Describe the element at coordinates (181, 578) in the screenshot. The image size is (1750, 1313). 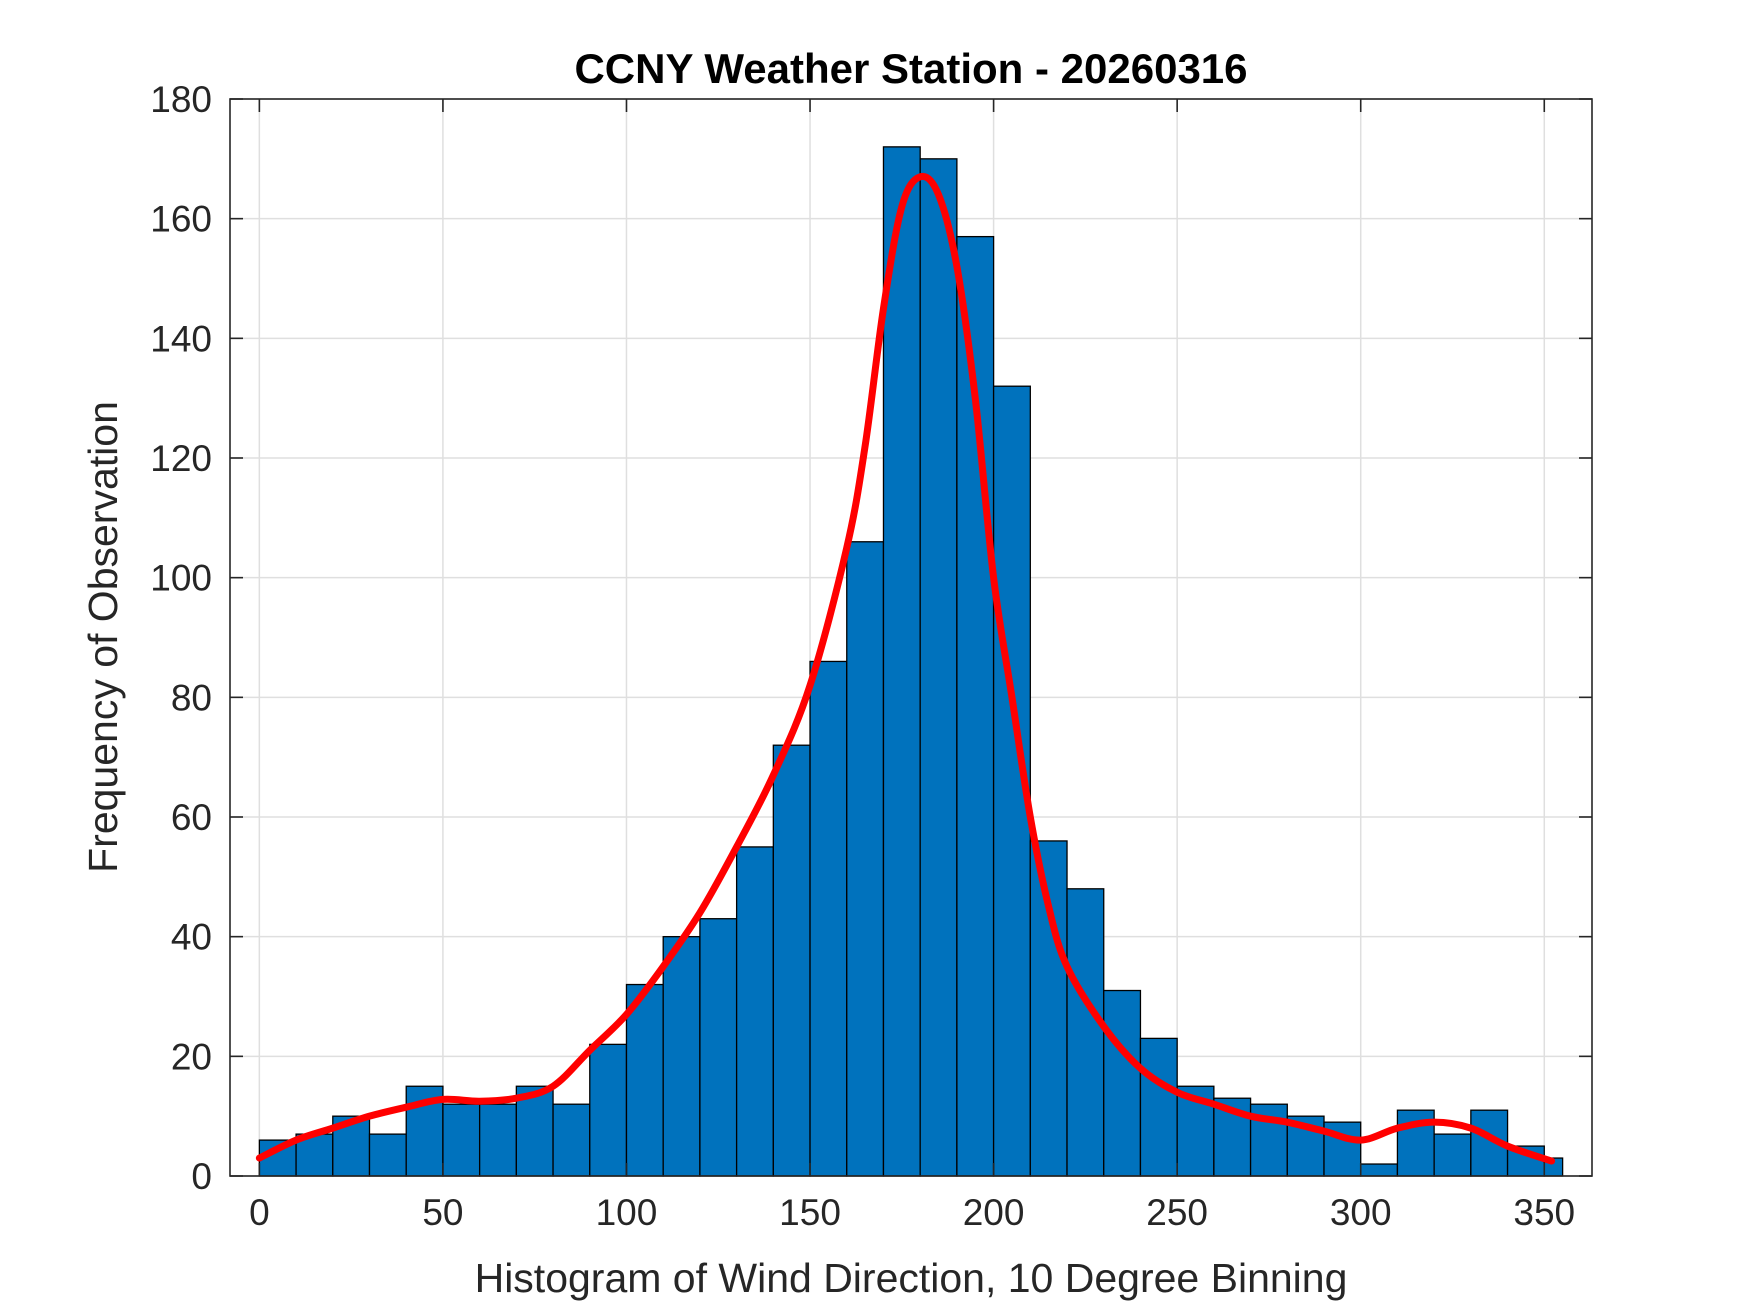
I see `y-tick-label: 100` at that location.